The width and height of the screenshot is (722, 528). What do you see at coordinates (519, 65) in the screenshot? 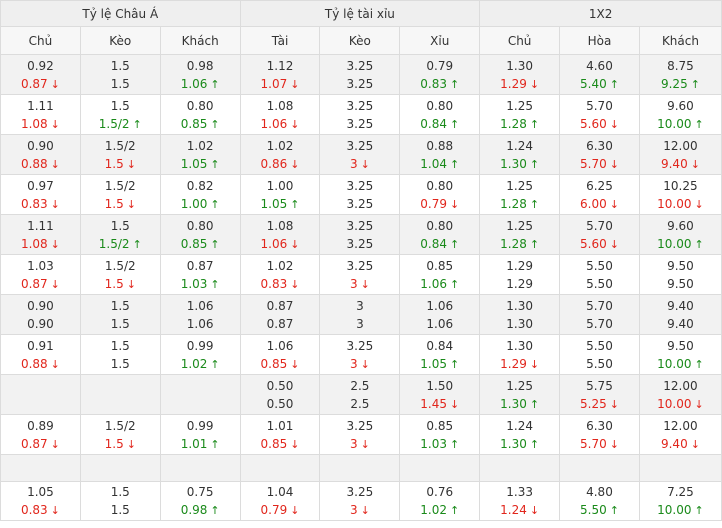
I see `opening-odds: 1.30` at bounding box center [519, 65].